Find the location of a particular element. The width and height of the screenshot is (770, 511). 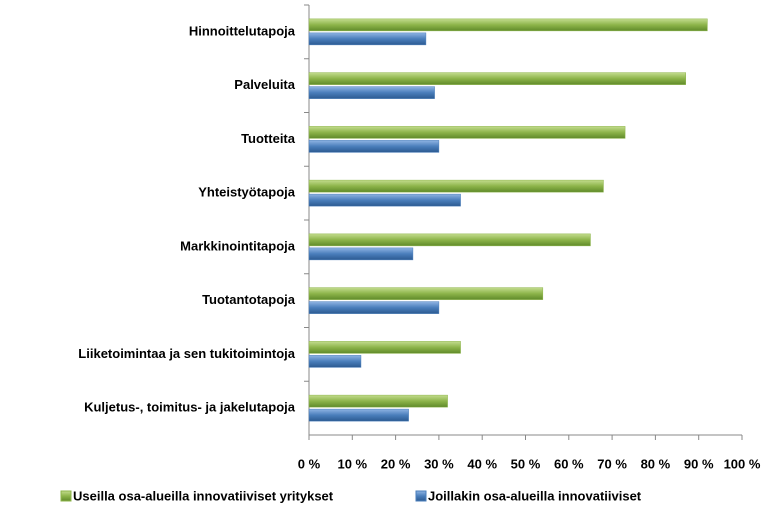

y-tick-label: Markkinointitapoja is located at coordinates (238, 245).